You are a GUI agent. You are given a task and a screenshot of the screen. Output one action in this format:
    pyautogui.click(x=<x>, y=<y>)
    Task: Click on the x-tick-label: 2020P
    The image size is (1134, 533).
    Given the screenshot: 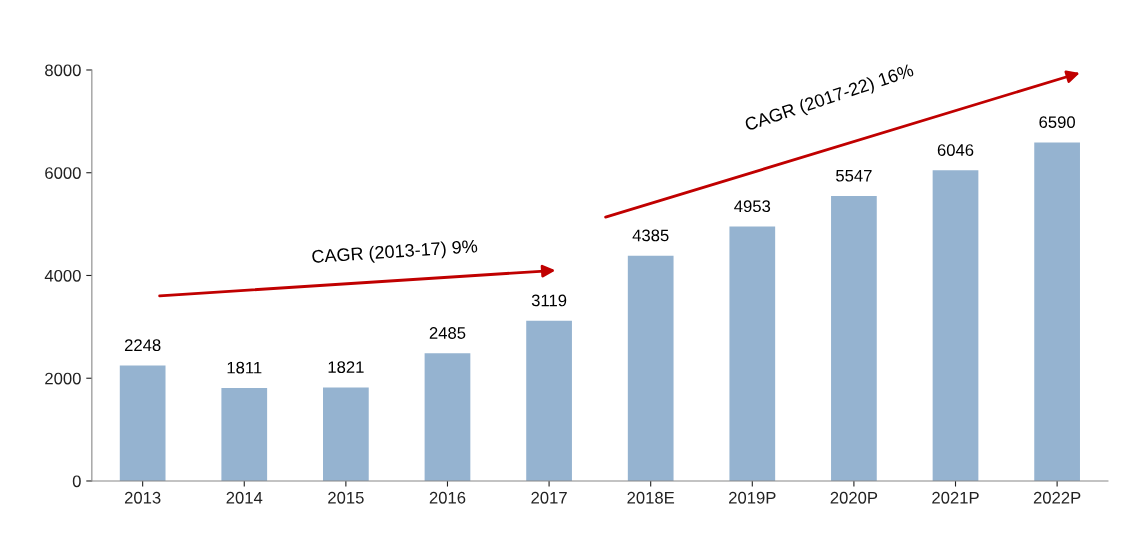 What is the action you would take?
    pyautogui.click(x=854, y=497)
    